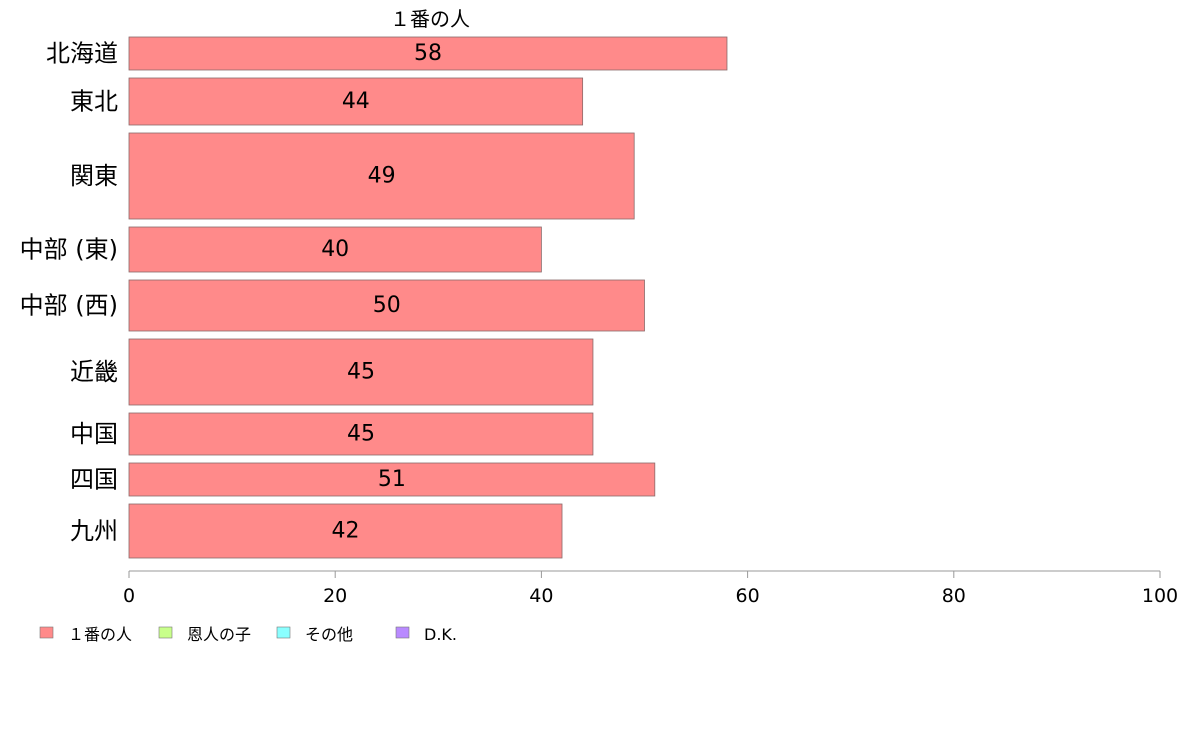 This screenshot has width=1188, height=736. Describe the element at coordinates (335, 596) in the screenshot. I see `x-tick-label: 20` at that location.